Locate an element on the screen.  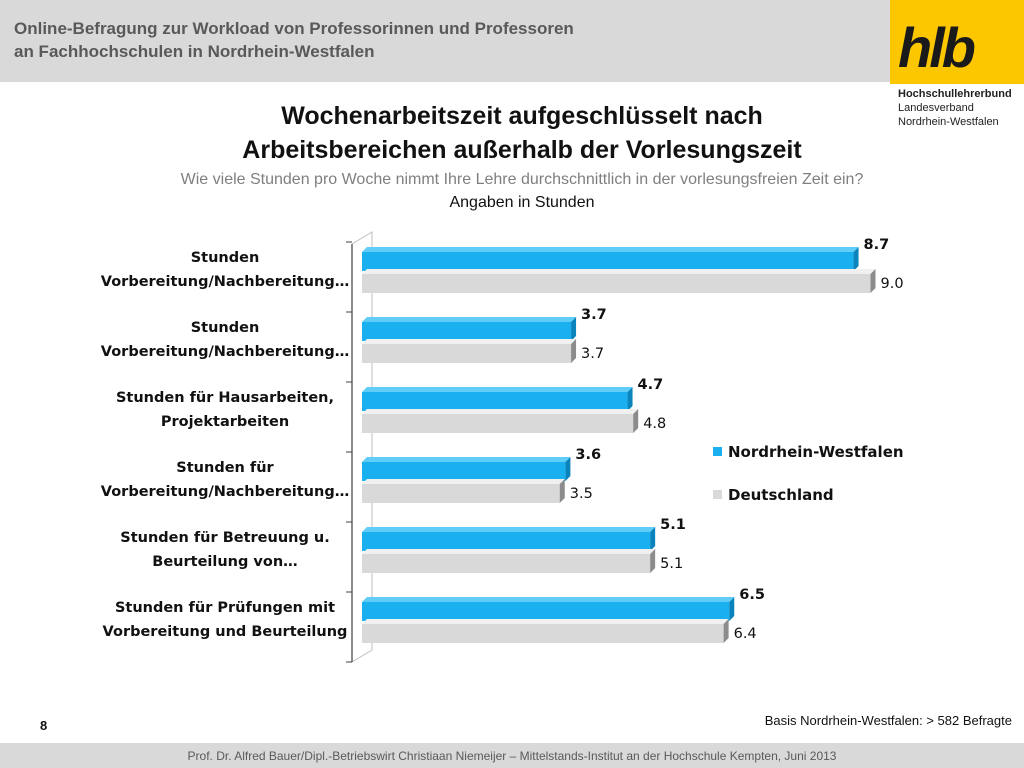
hlb-logo is located at coordinates (957, 42).